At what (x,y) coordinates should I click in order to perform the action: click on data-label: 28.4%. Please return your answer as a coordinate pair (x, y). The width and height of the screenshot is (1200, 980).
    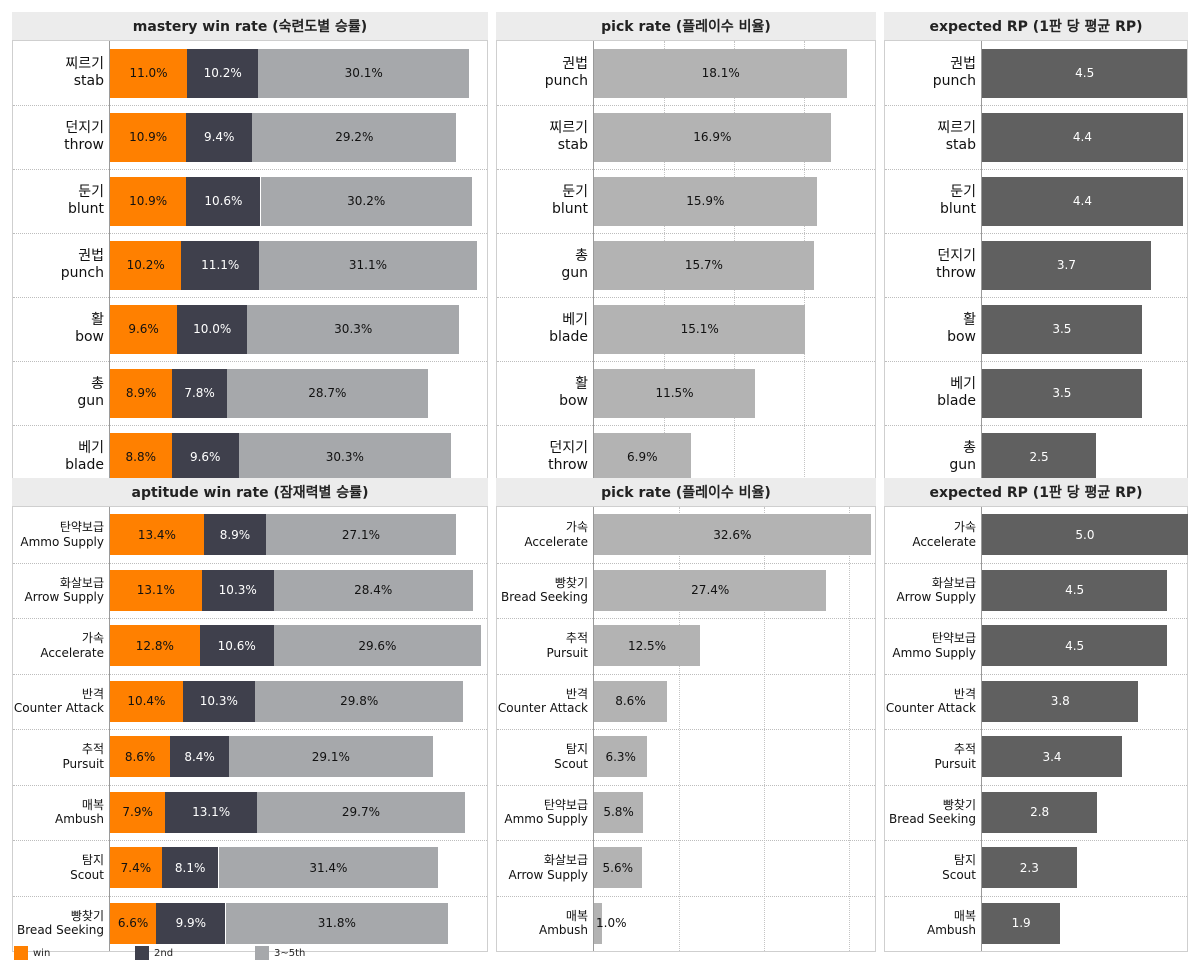
    Looking at the image, I should click on (373, 590).